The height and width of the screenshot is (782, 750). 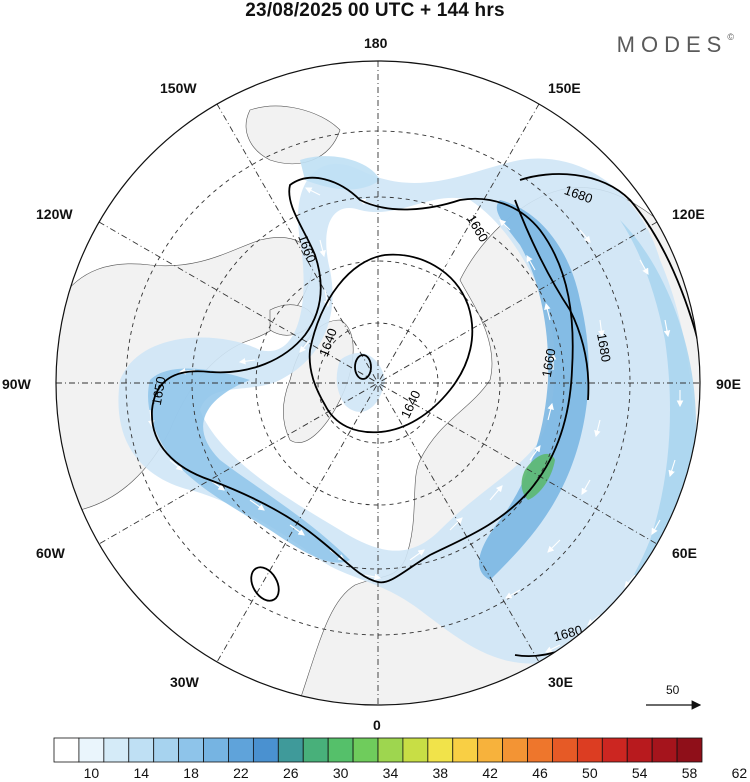 What do you see at coordinates (590, 773) in the screenshot?
I see `colorbar-tick-label: 50` at bounding box center [590, 773].